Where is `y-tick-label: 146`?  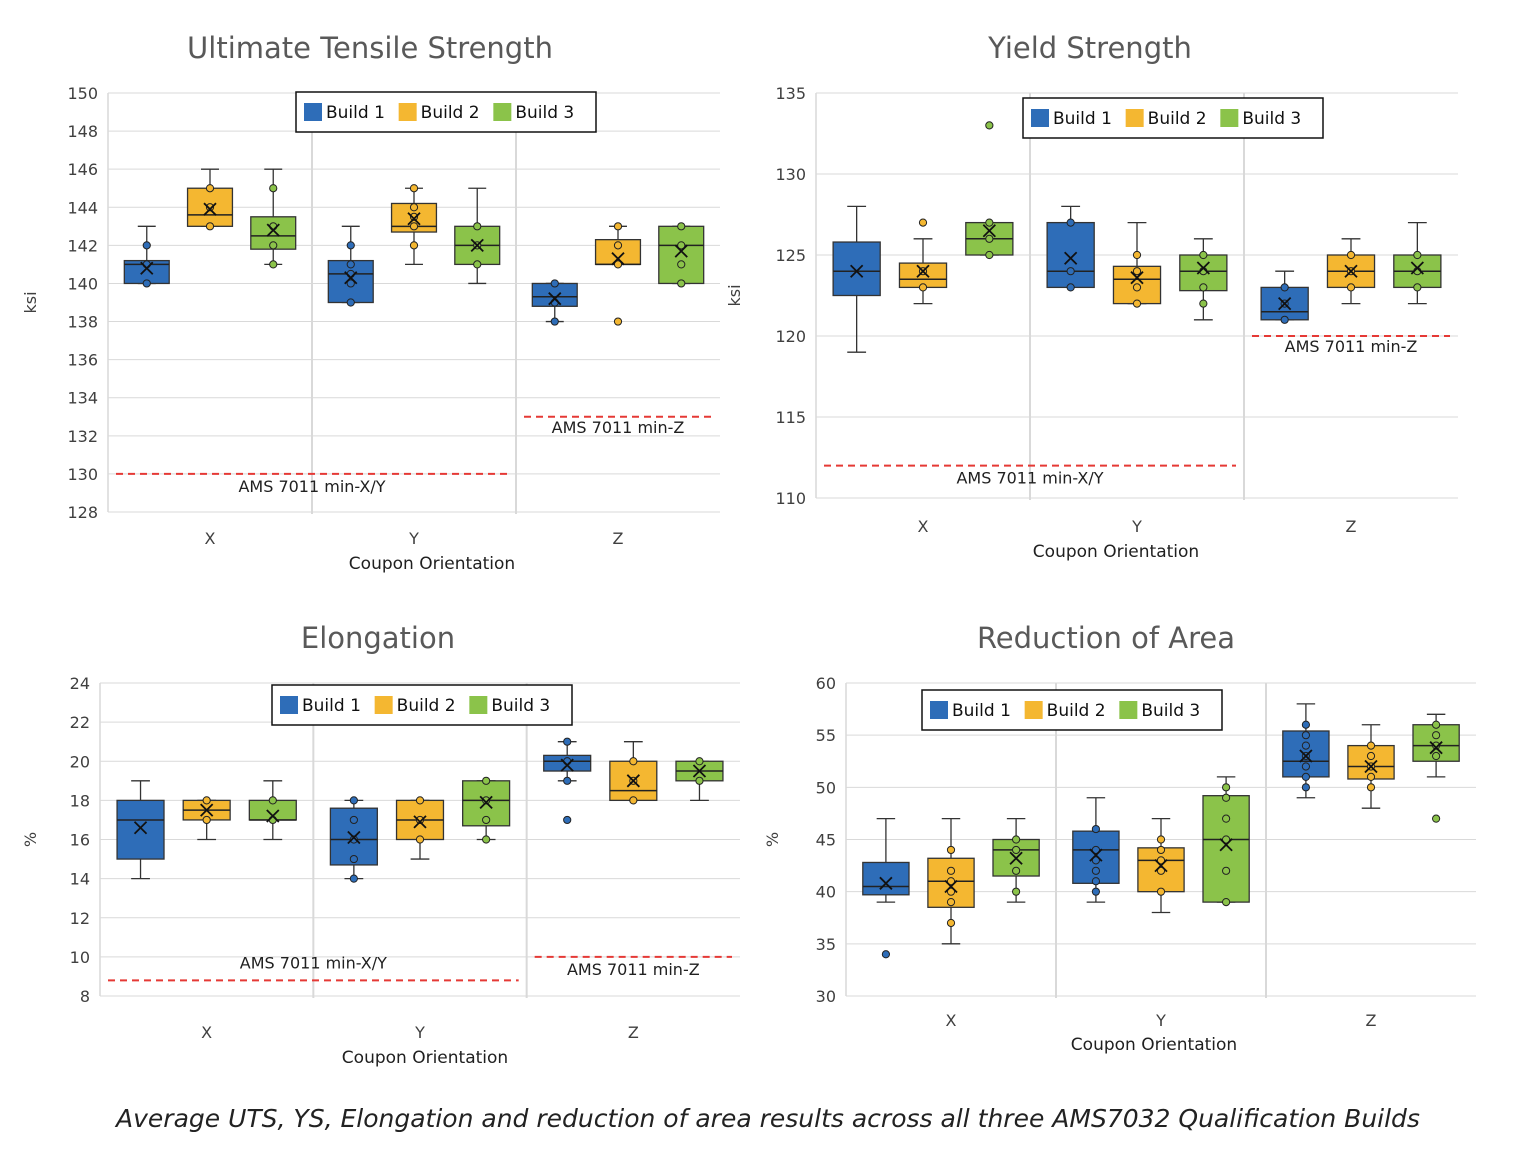 y-tick-label: 146 is located at coordinates (82, 169).